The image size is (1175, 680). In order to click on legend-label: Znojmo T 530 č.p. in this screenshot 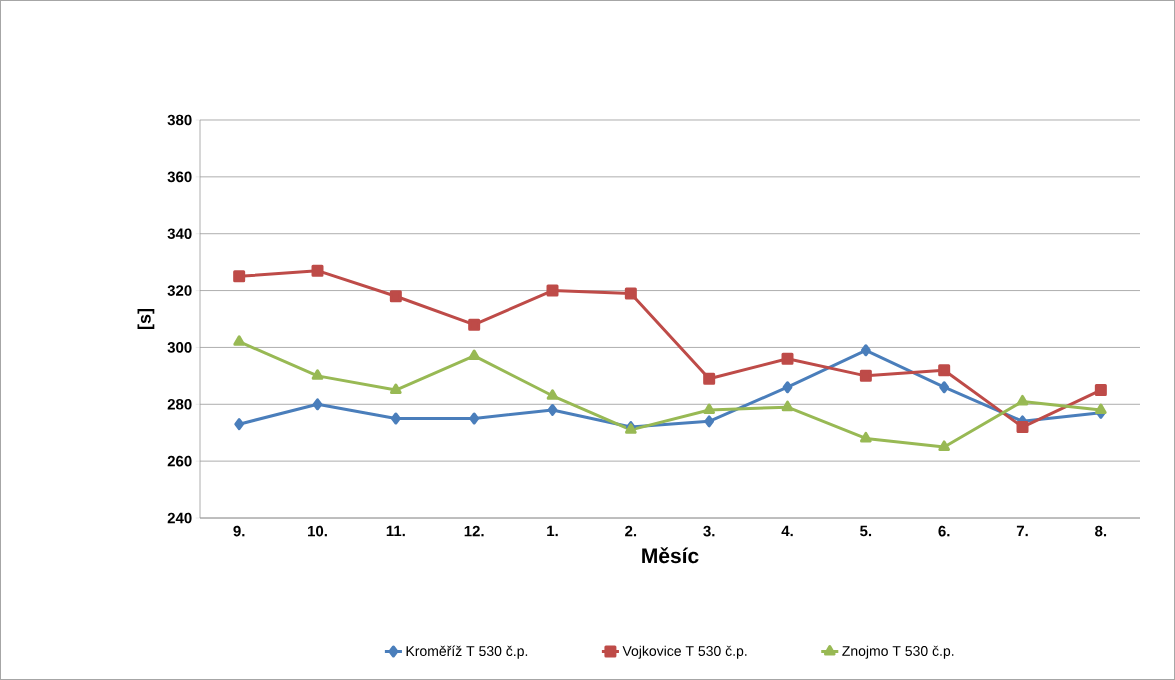, I will do `click(898, 652)`.